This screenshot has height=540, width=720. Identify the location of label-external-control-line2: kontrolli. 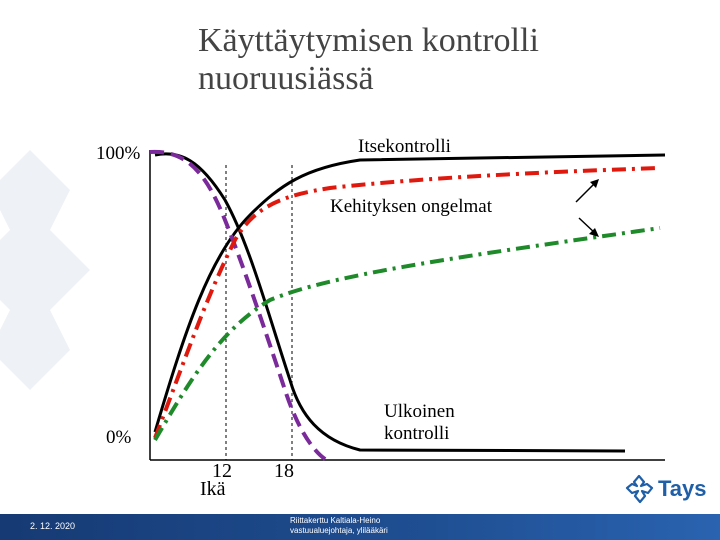
(417, 433).